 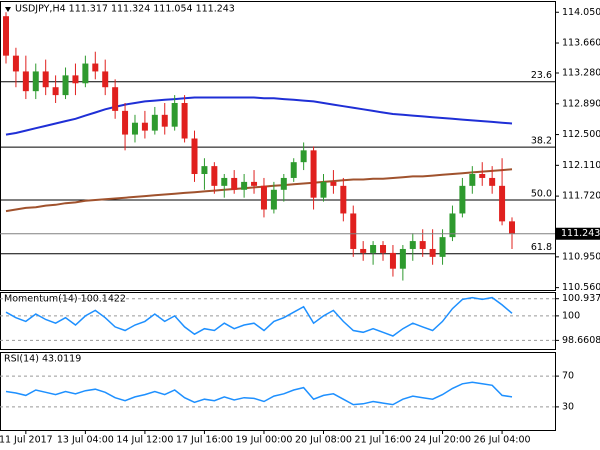 I want to click on last-price-label: 111.243, so click(x=580, y=233).